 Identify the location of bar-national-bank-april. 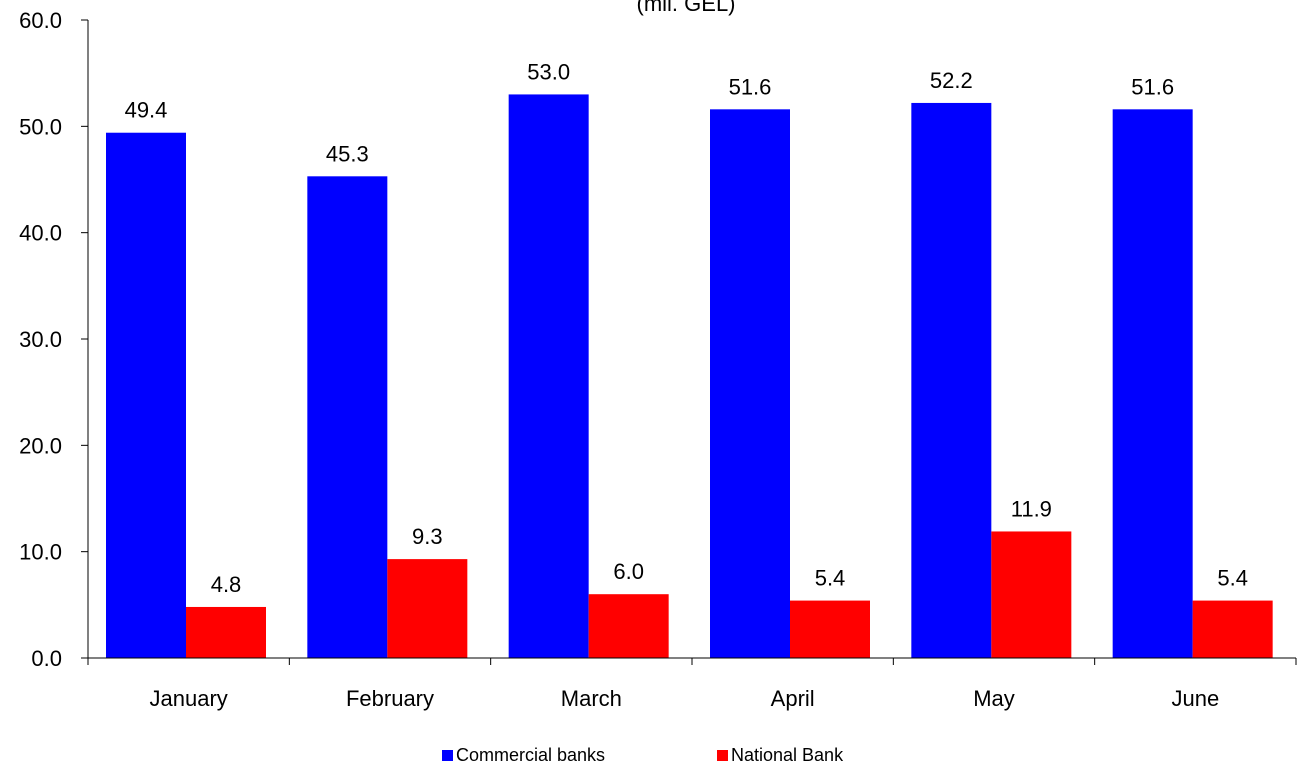
(830, 629).